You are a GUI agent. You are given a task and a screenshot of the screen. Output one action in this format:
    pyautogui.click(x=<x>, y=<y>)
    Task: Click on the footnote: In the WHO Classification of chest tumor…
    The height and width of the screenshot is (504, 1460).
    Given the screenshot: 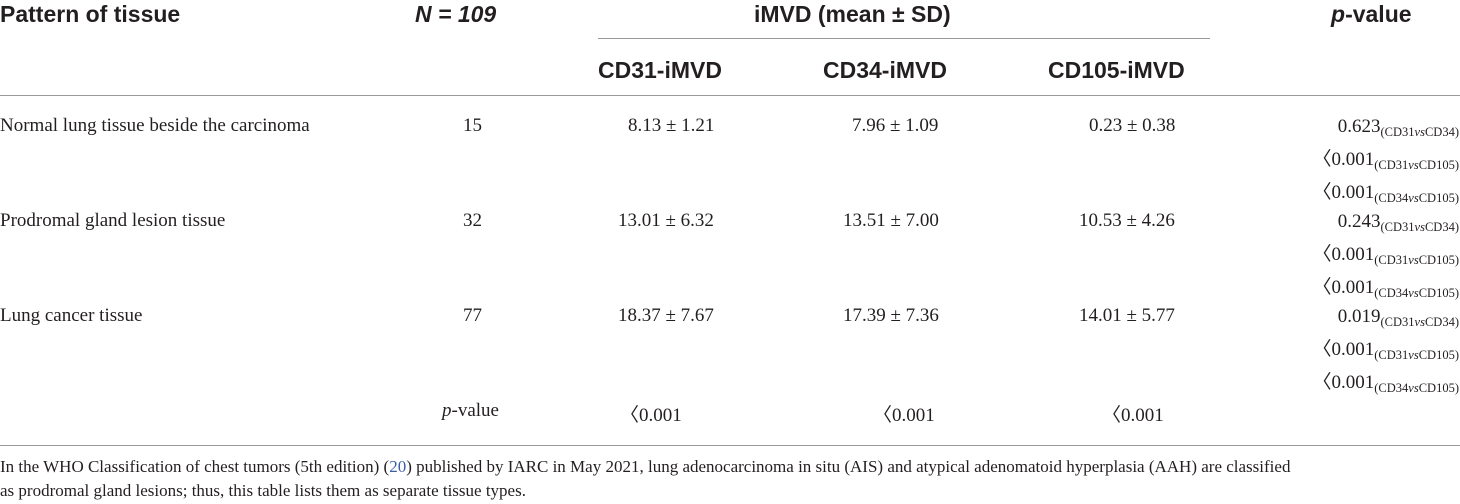 What is the action you would take?
    pyautogui.click(x=645, y=479)
    